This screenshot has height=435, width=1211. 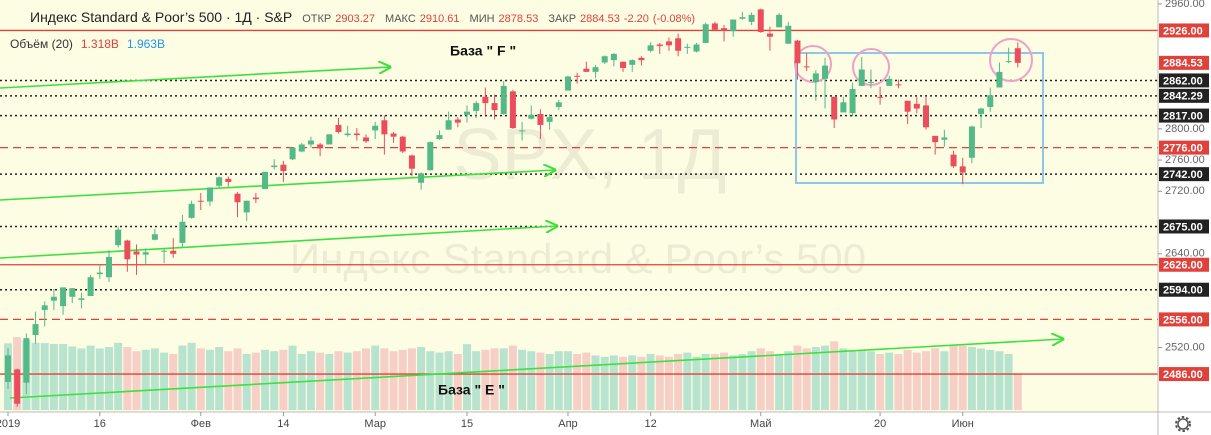 I want to click on circle, so click(x=1011, y=60).